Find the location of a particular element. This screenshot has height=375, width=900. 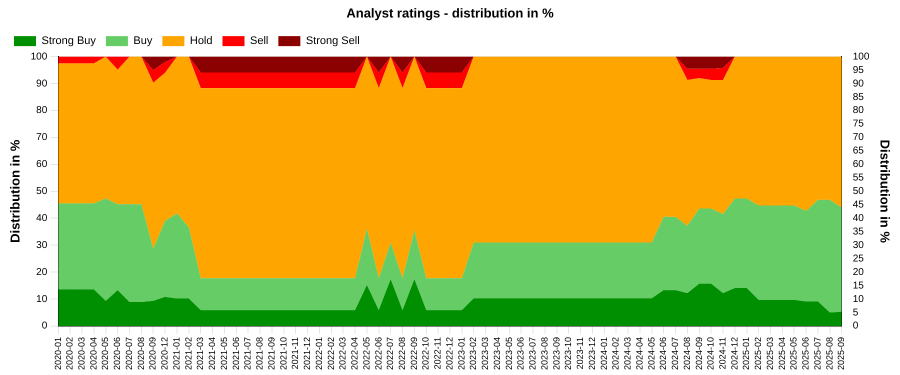

x-tick-label: 2024-05 is located at coordinates (651, 353).